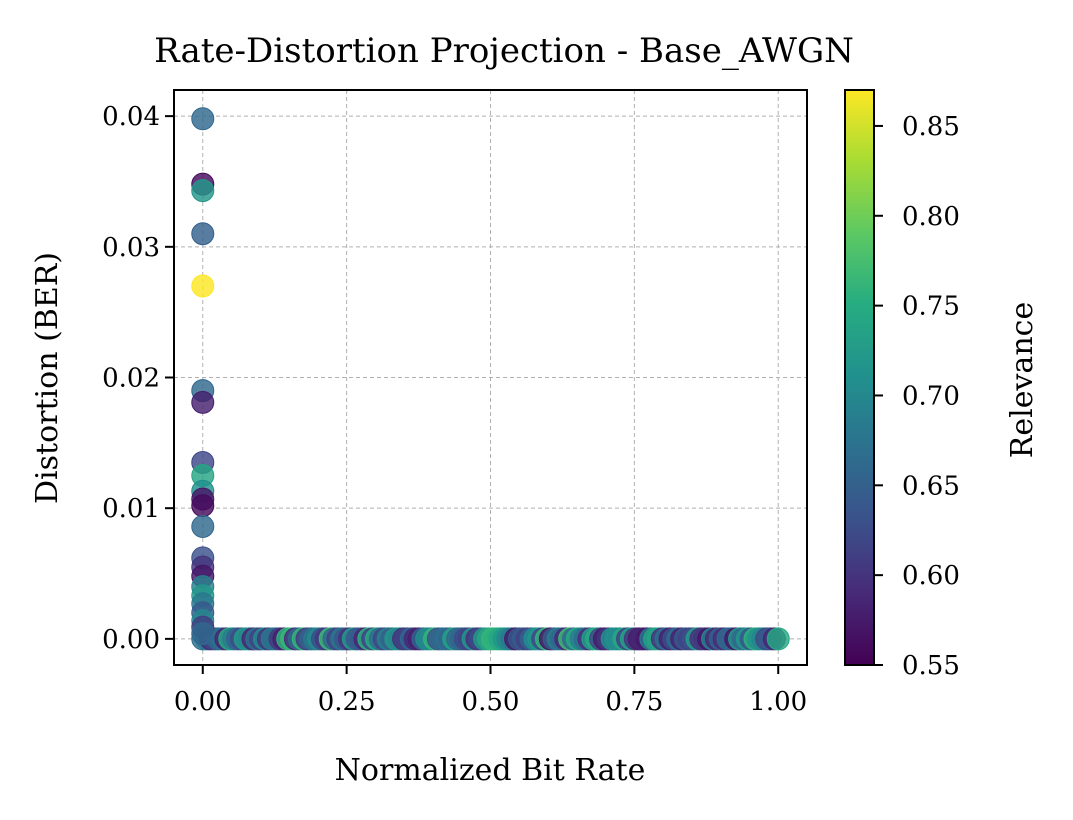 The width and height of the screenshot is (1073, 820). Describe the element at coordinates (131, 117) in the screenshot. I see `y-tick-label: 0.04` at that location.